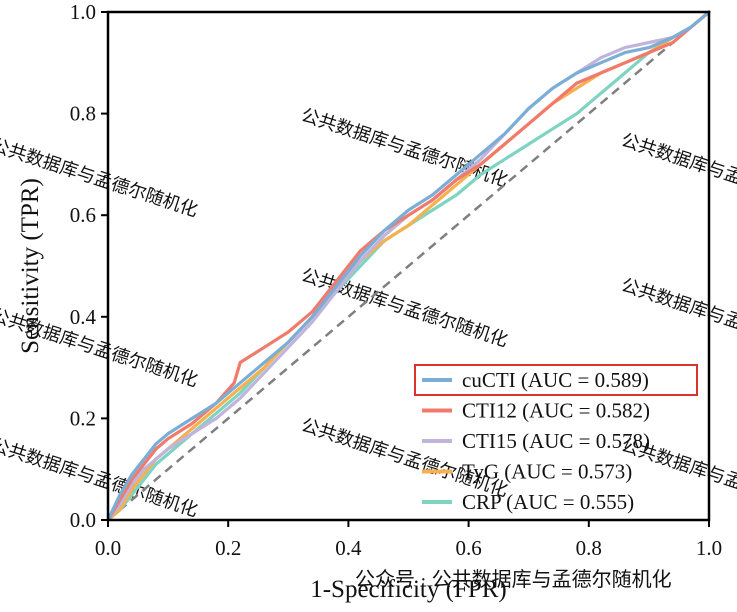 The image size is (737, 612). I want to click on y-tick-label: 0.8, so click(83, 114).